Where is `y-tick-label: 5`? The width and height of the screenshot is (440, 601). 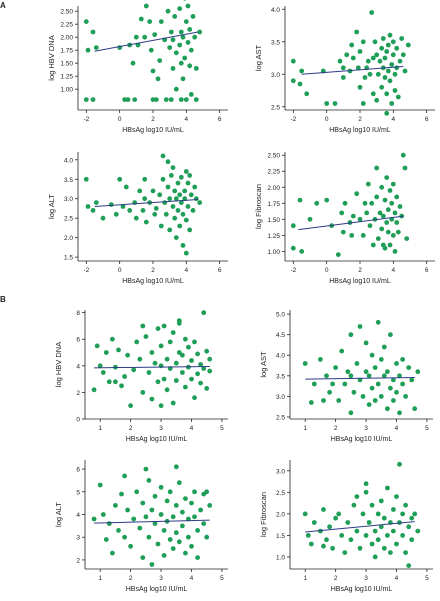 y-tick-label: 5 is located at coordinates (78, 492).